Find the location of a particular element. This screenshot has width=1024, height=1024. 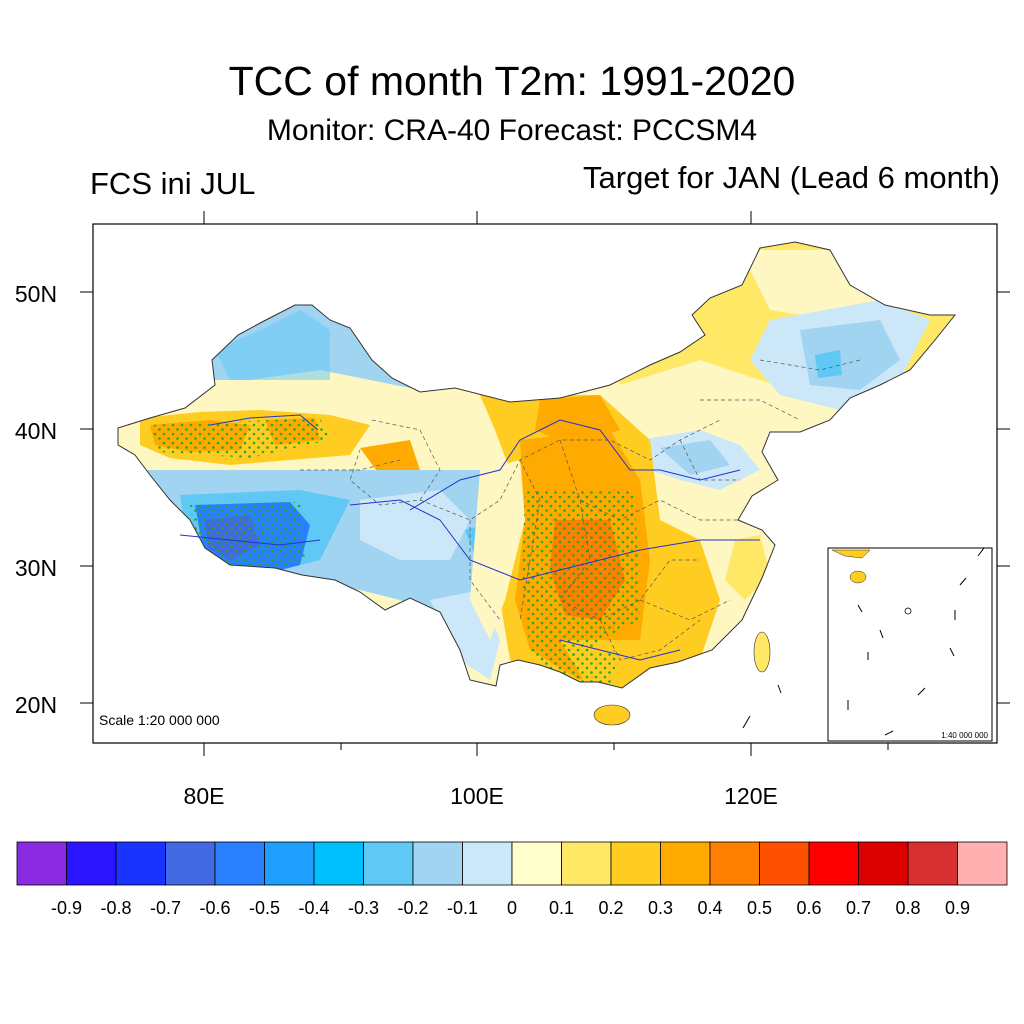

colorbar-tick-label: 0.6 is located at coordinates (808, 908).